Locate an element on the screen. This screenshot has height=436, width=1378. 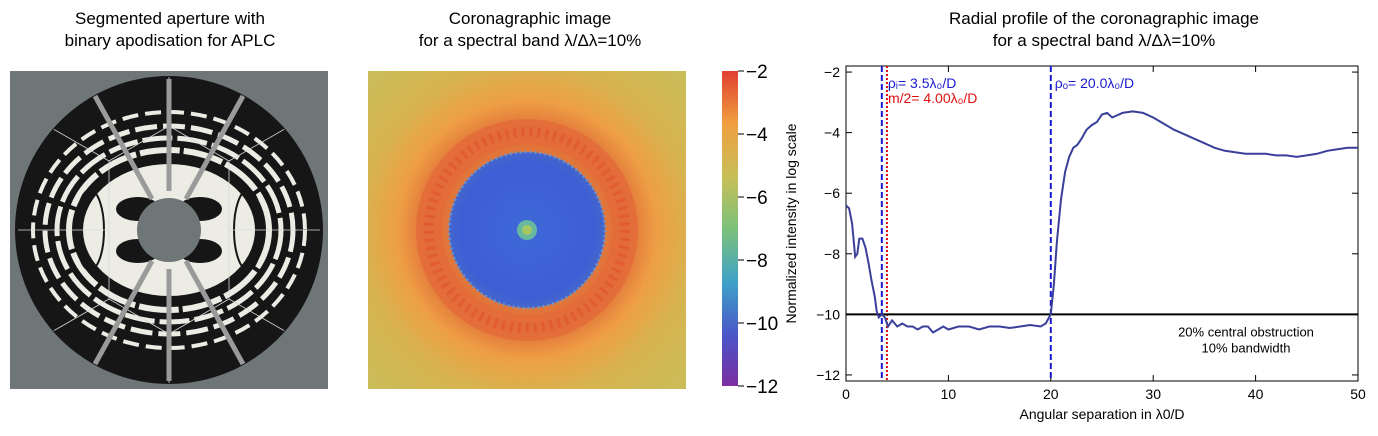
x-tick-label: 30 is located at coordinates (1153, 394).